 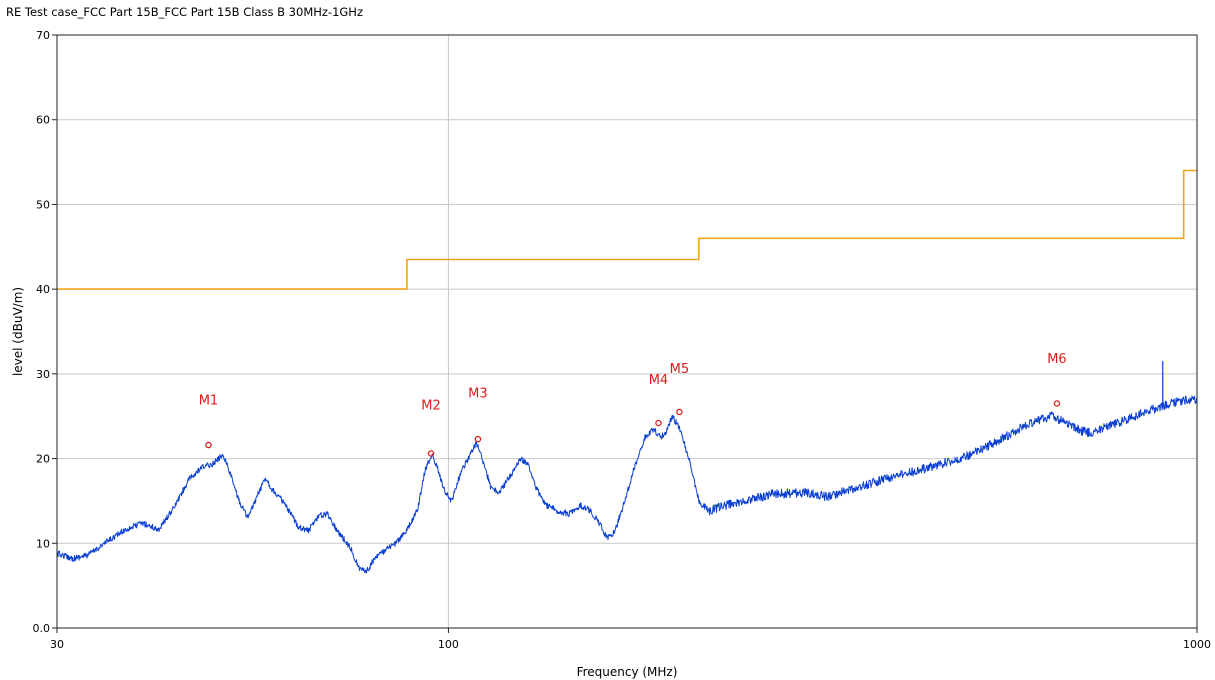 I want to click on y-tick-label: 40, so click(x=43, y=289).